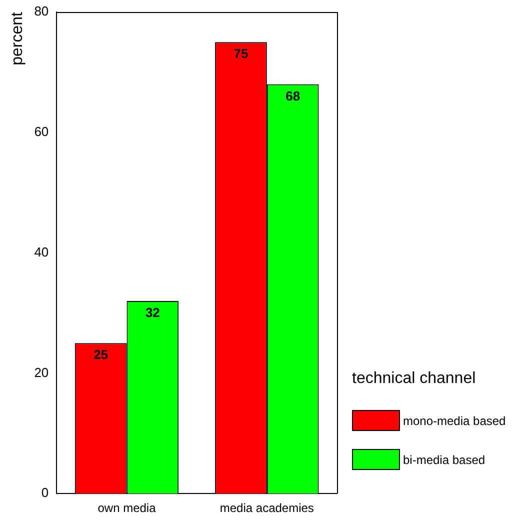 The image size is (517, 529). Describe the element at coordinates (41, 372) in the screenshot. I see `y-tick-label: 20` at that location.